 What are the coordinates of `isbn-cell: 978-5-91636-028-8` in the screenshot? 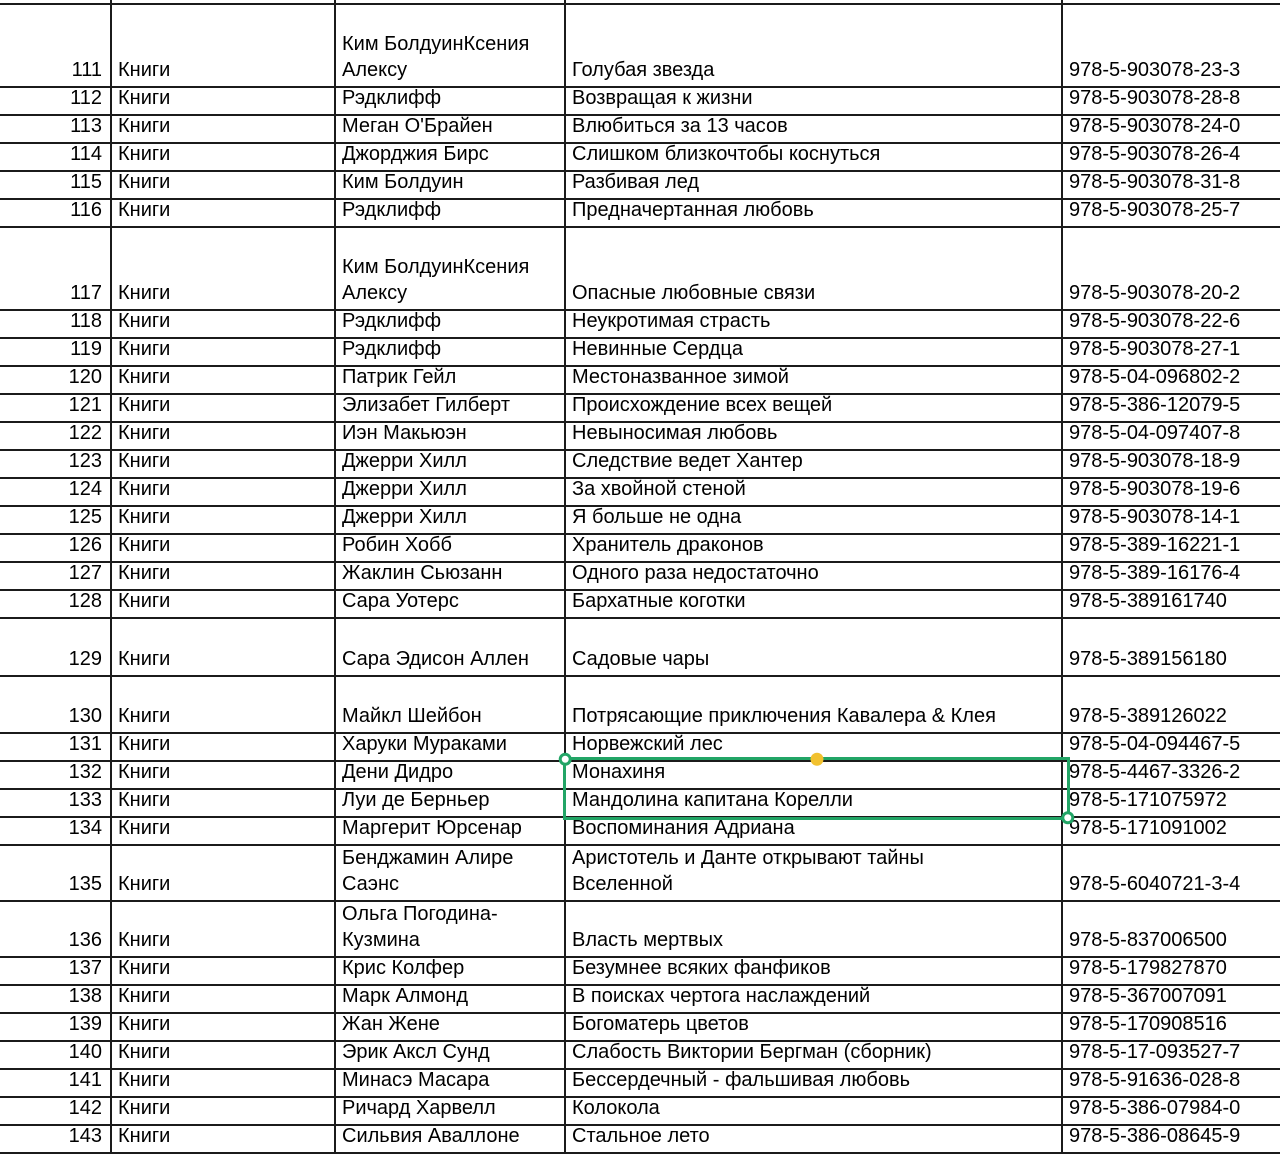 It's located at (1155, 1080).